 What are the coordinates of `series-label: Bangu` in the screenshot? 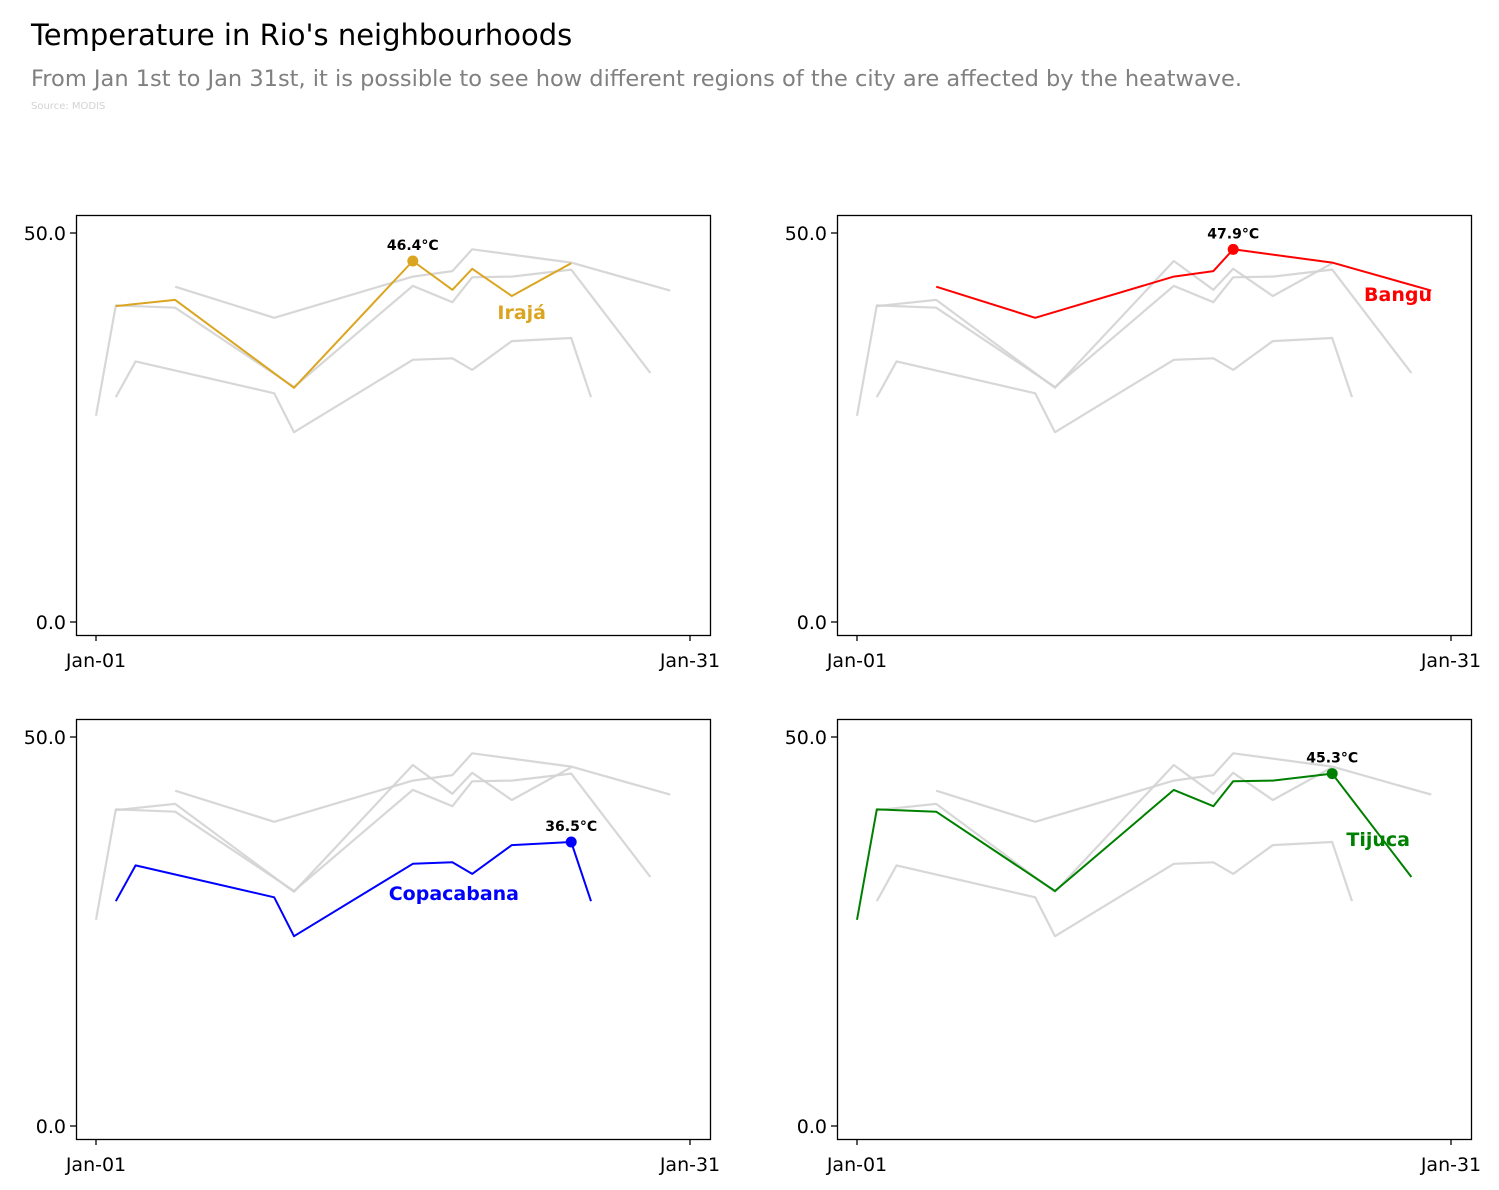 It's located at (1398, 295).